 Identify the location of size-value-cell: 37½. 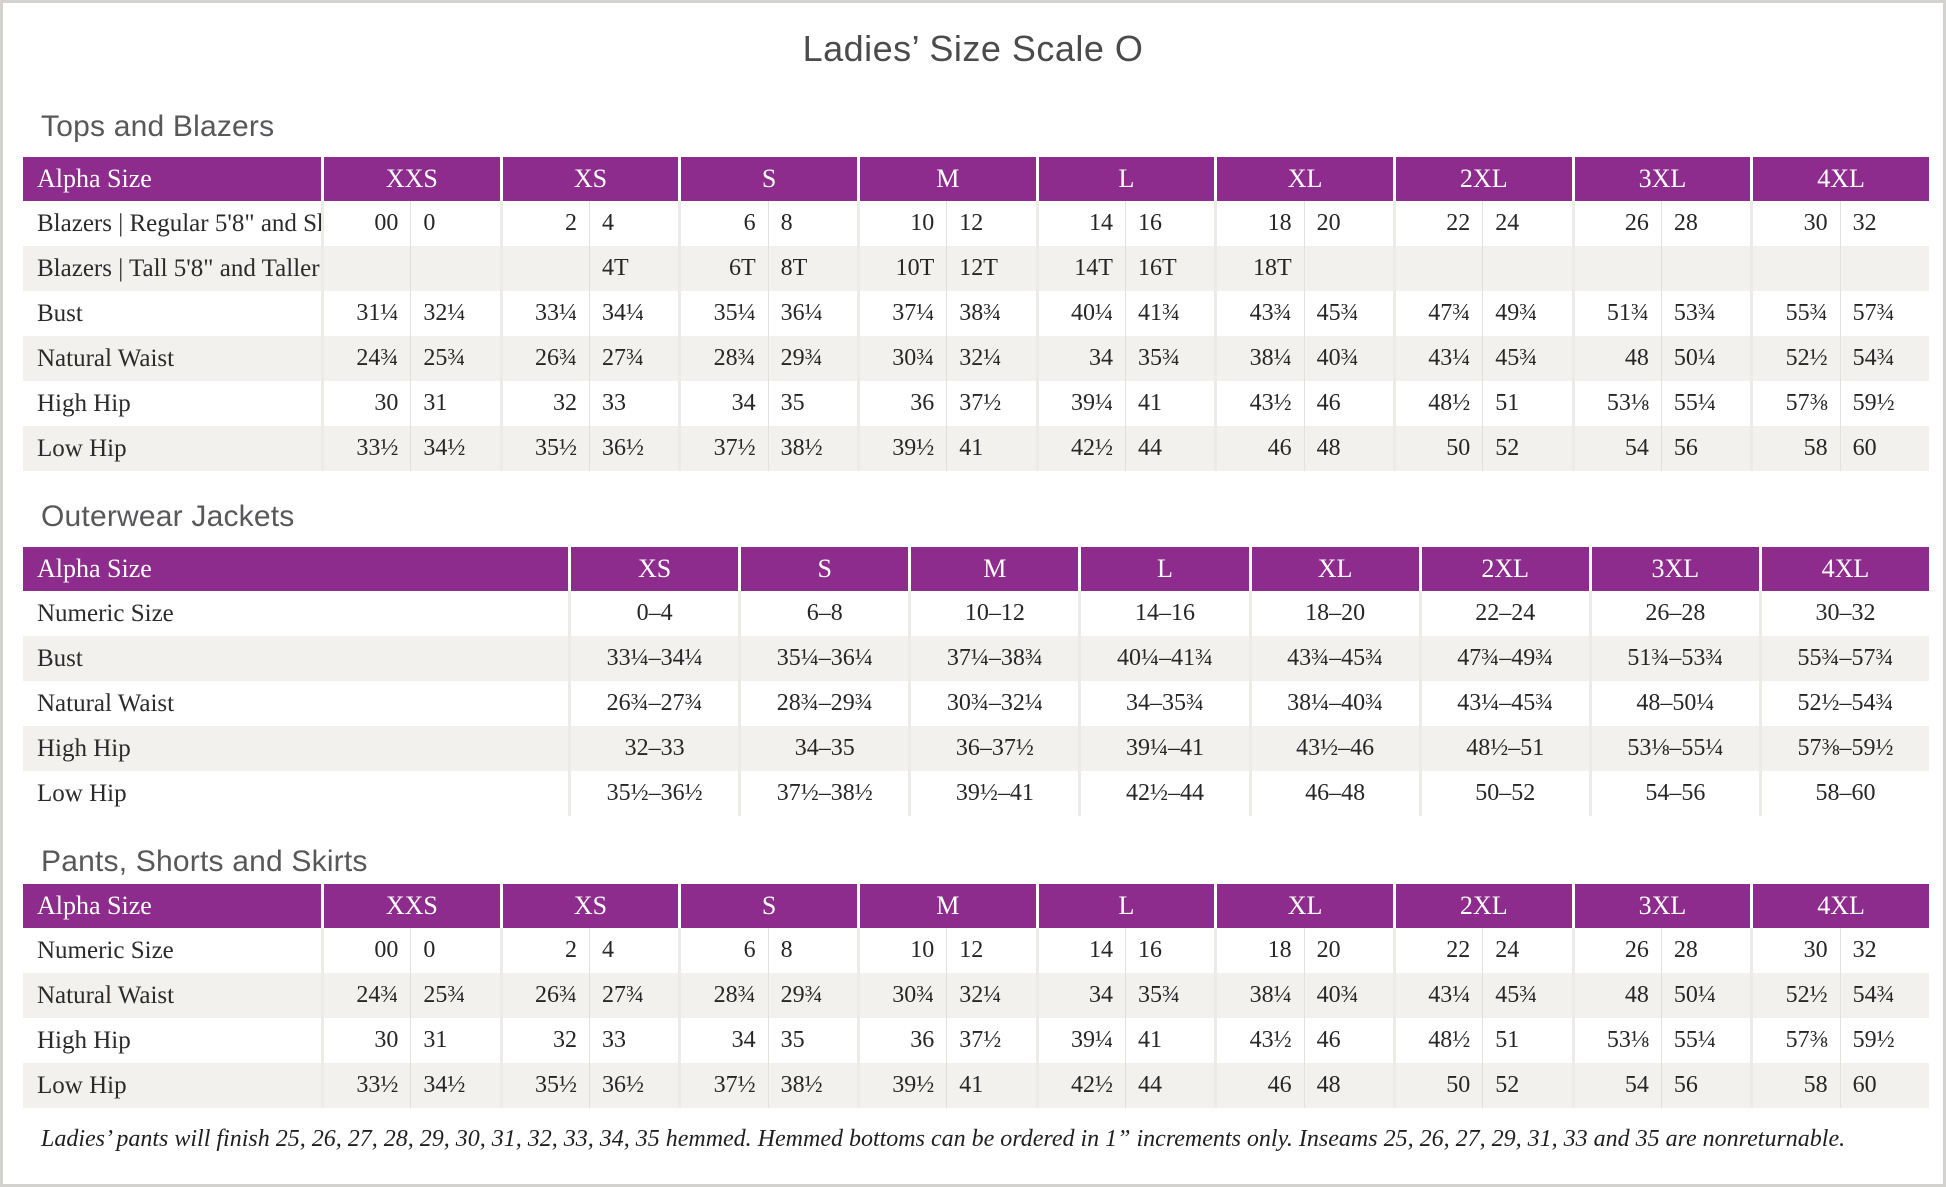
(990, 1040).